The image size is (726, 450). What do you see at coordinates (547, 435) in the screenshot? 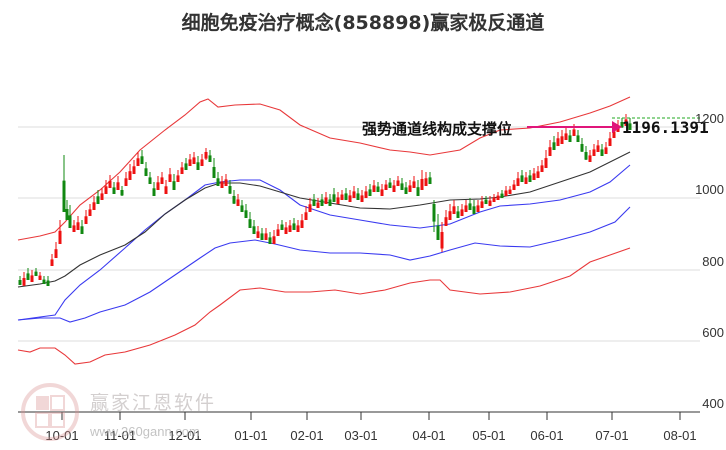
I see `x-tick-label: 06-01` at bounding box center [547, 435].